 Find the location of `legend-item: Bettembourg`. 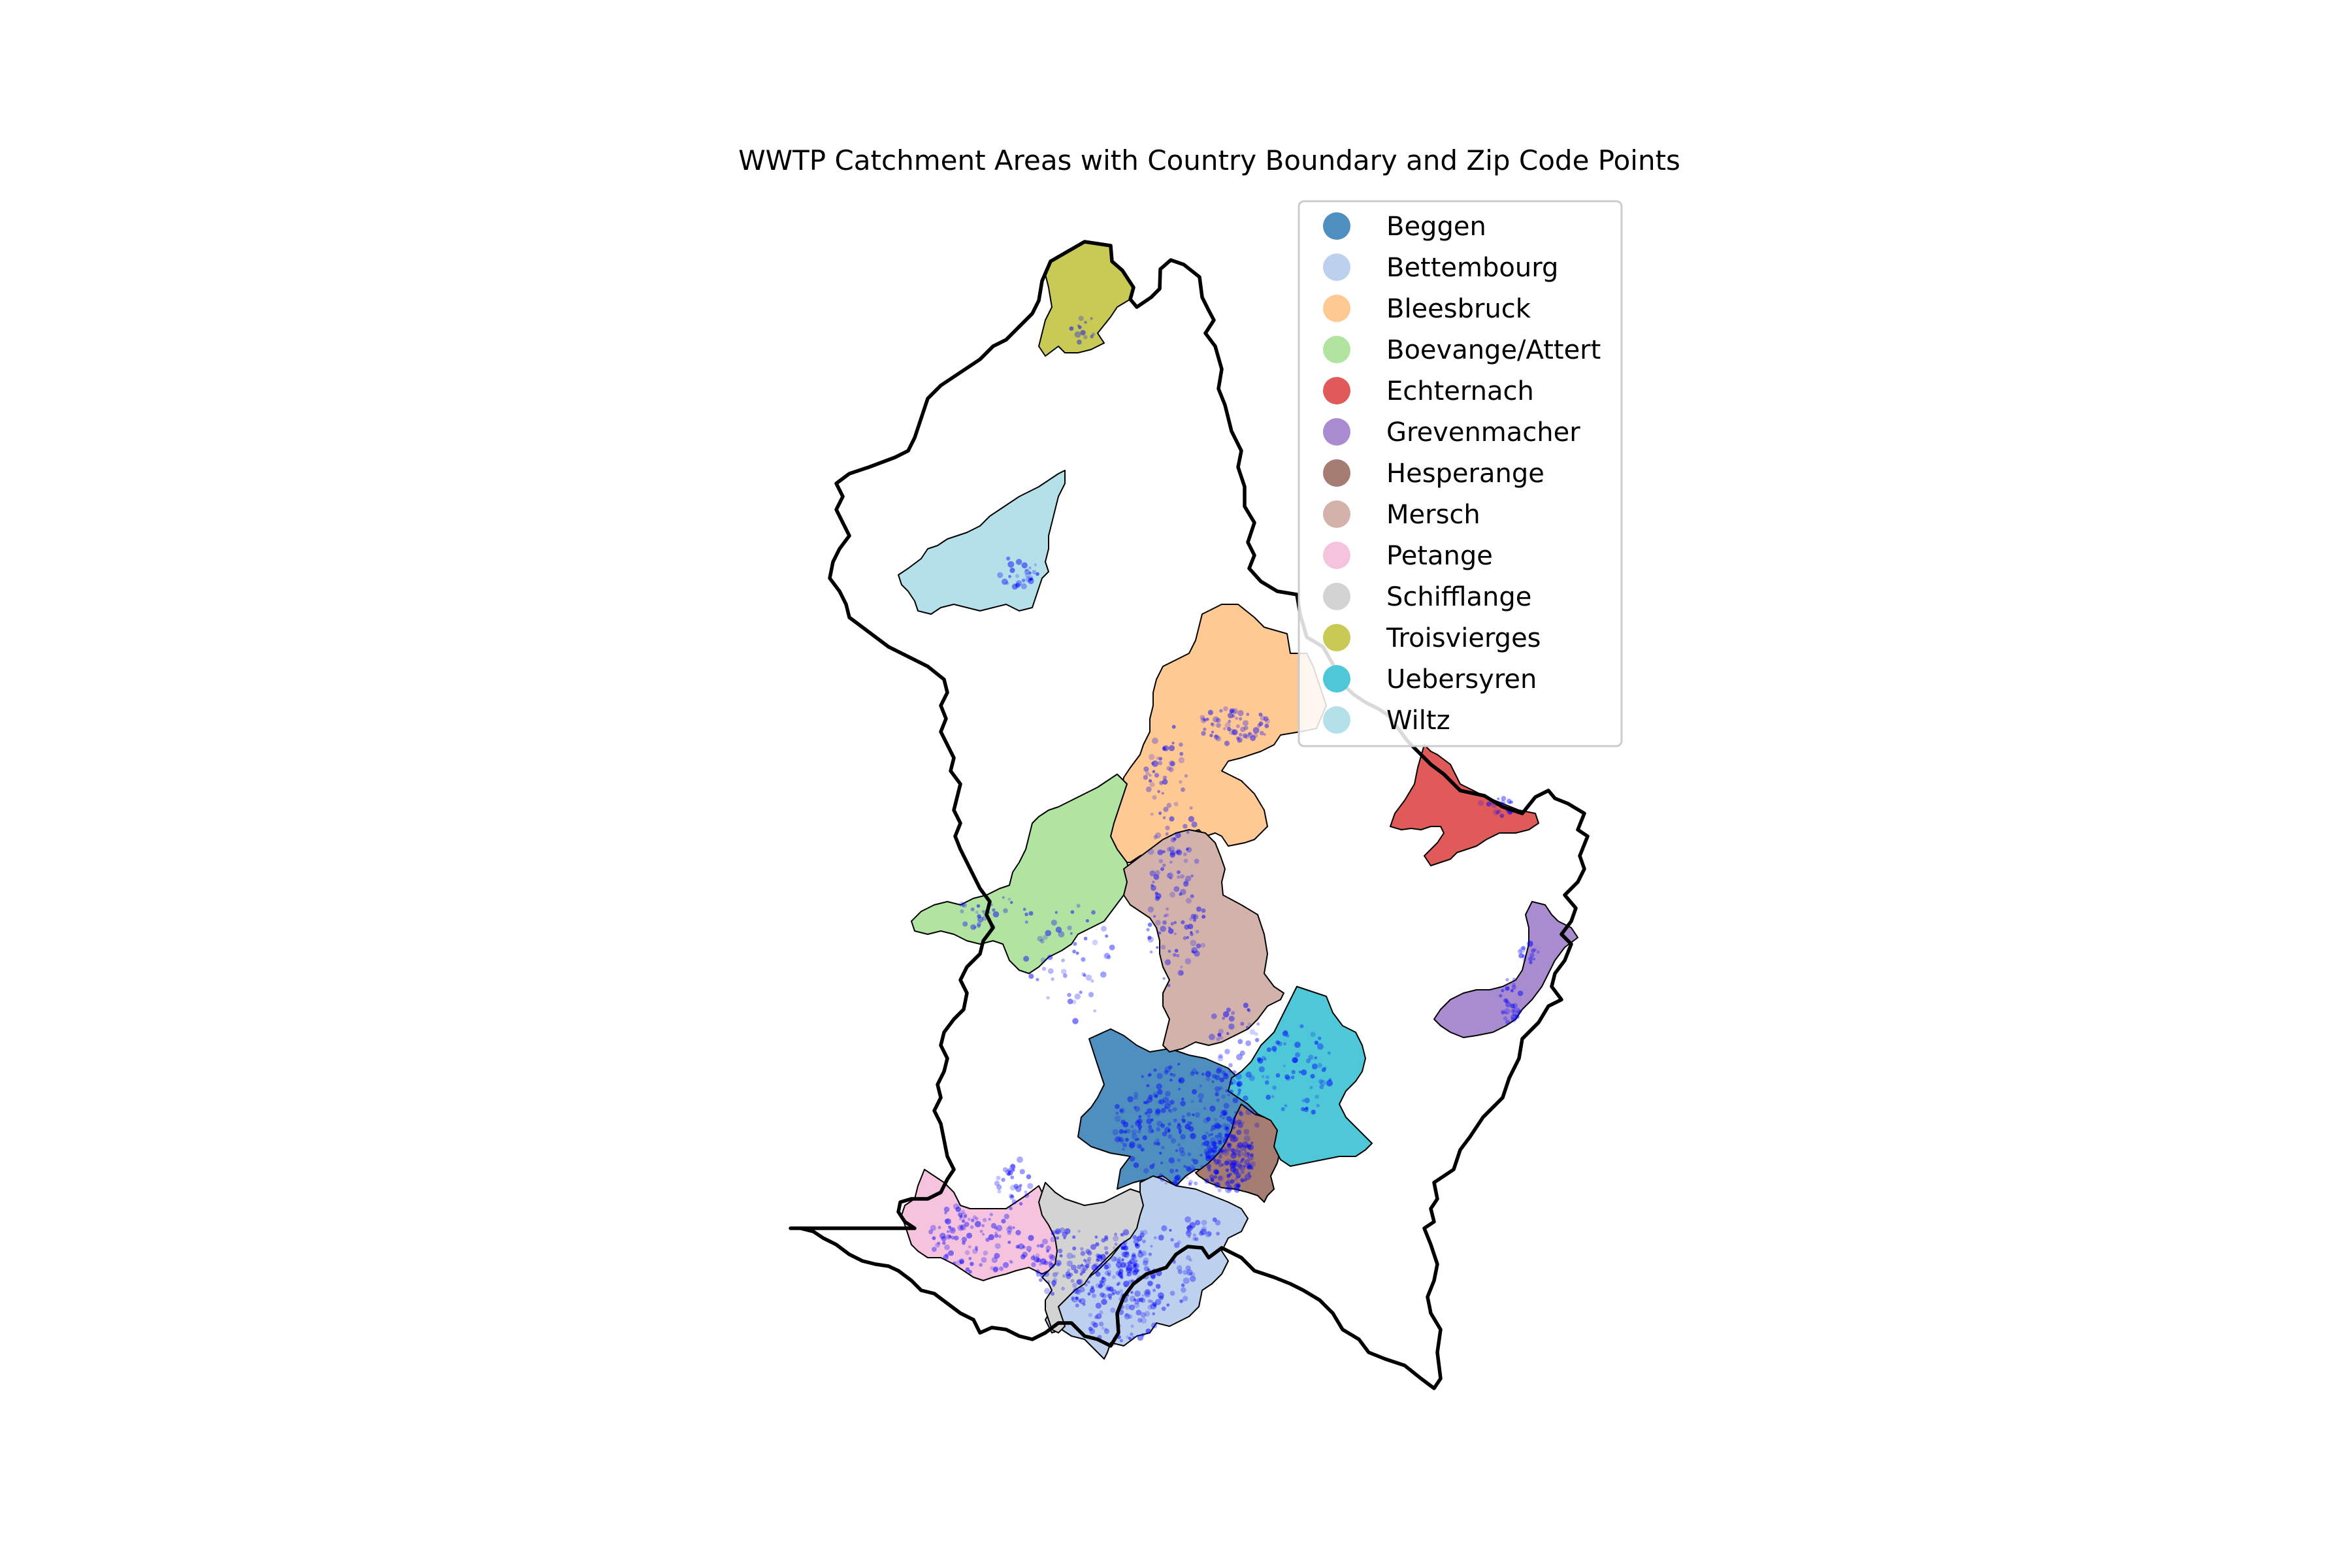

legend-item: Bettembourg is located at coordinates (1440, 268).